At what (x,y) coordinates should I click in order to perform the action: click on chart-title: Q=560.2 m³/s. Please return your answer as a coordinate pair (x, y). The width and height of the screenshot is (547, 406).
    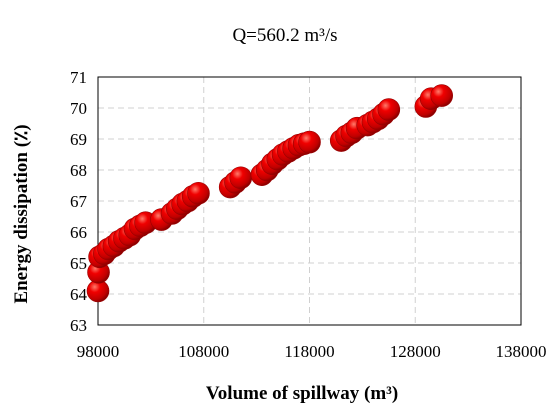
    Looking at the image, I should click on (284, 35).